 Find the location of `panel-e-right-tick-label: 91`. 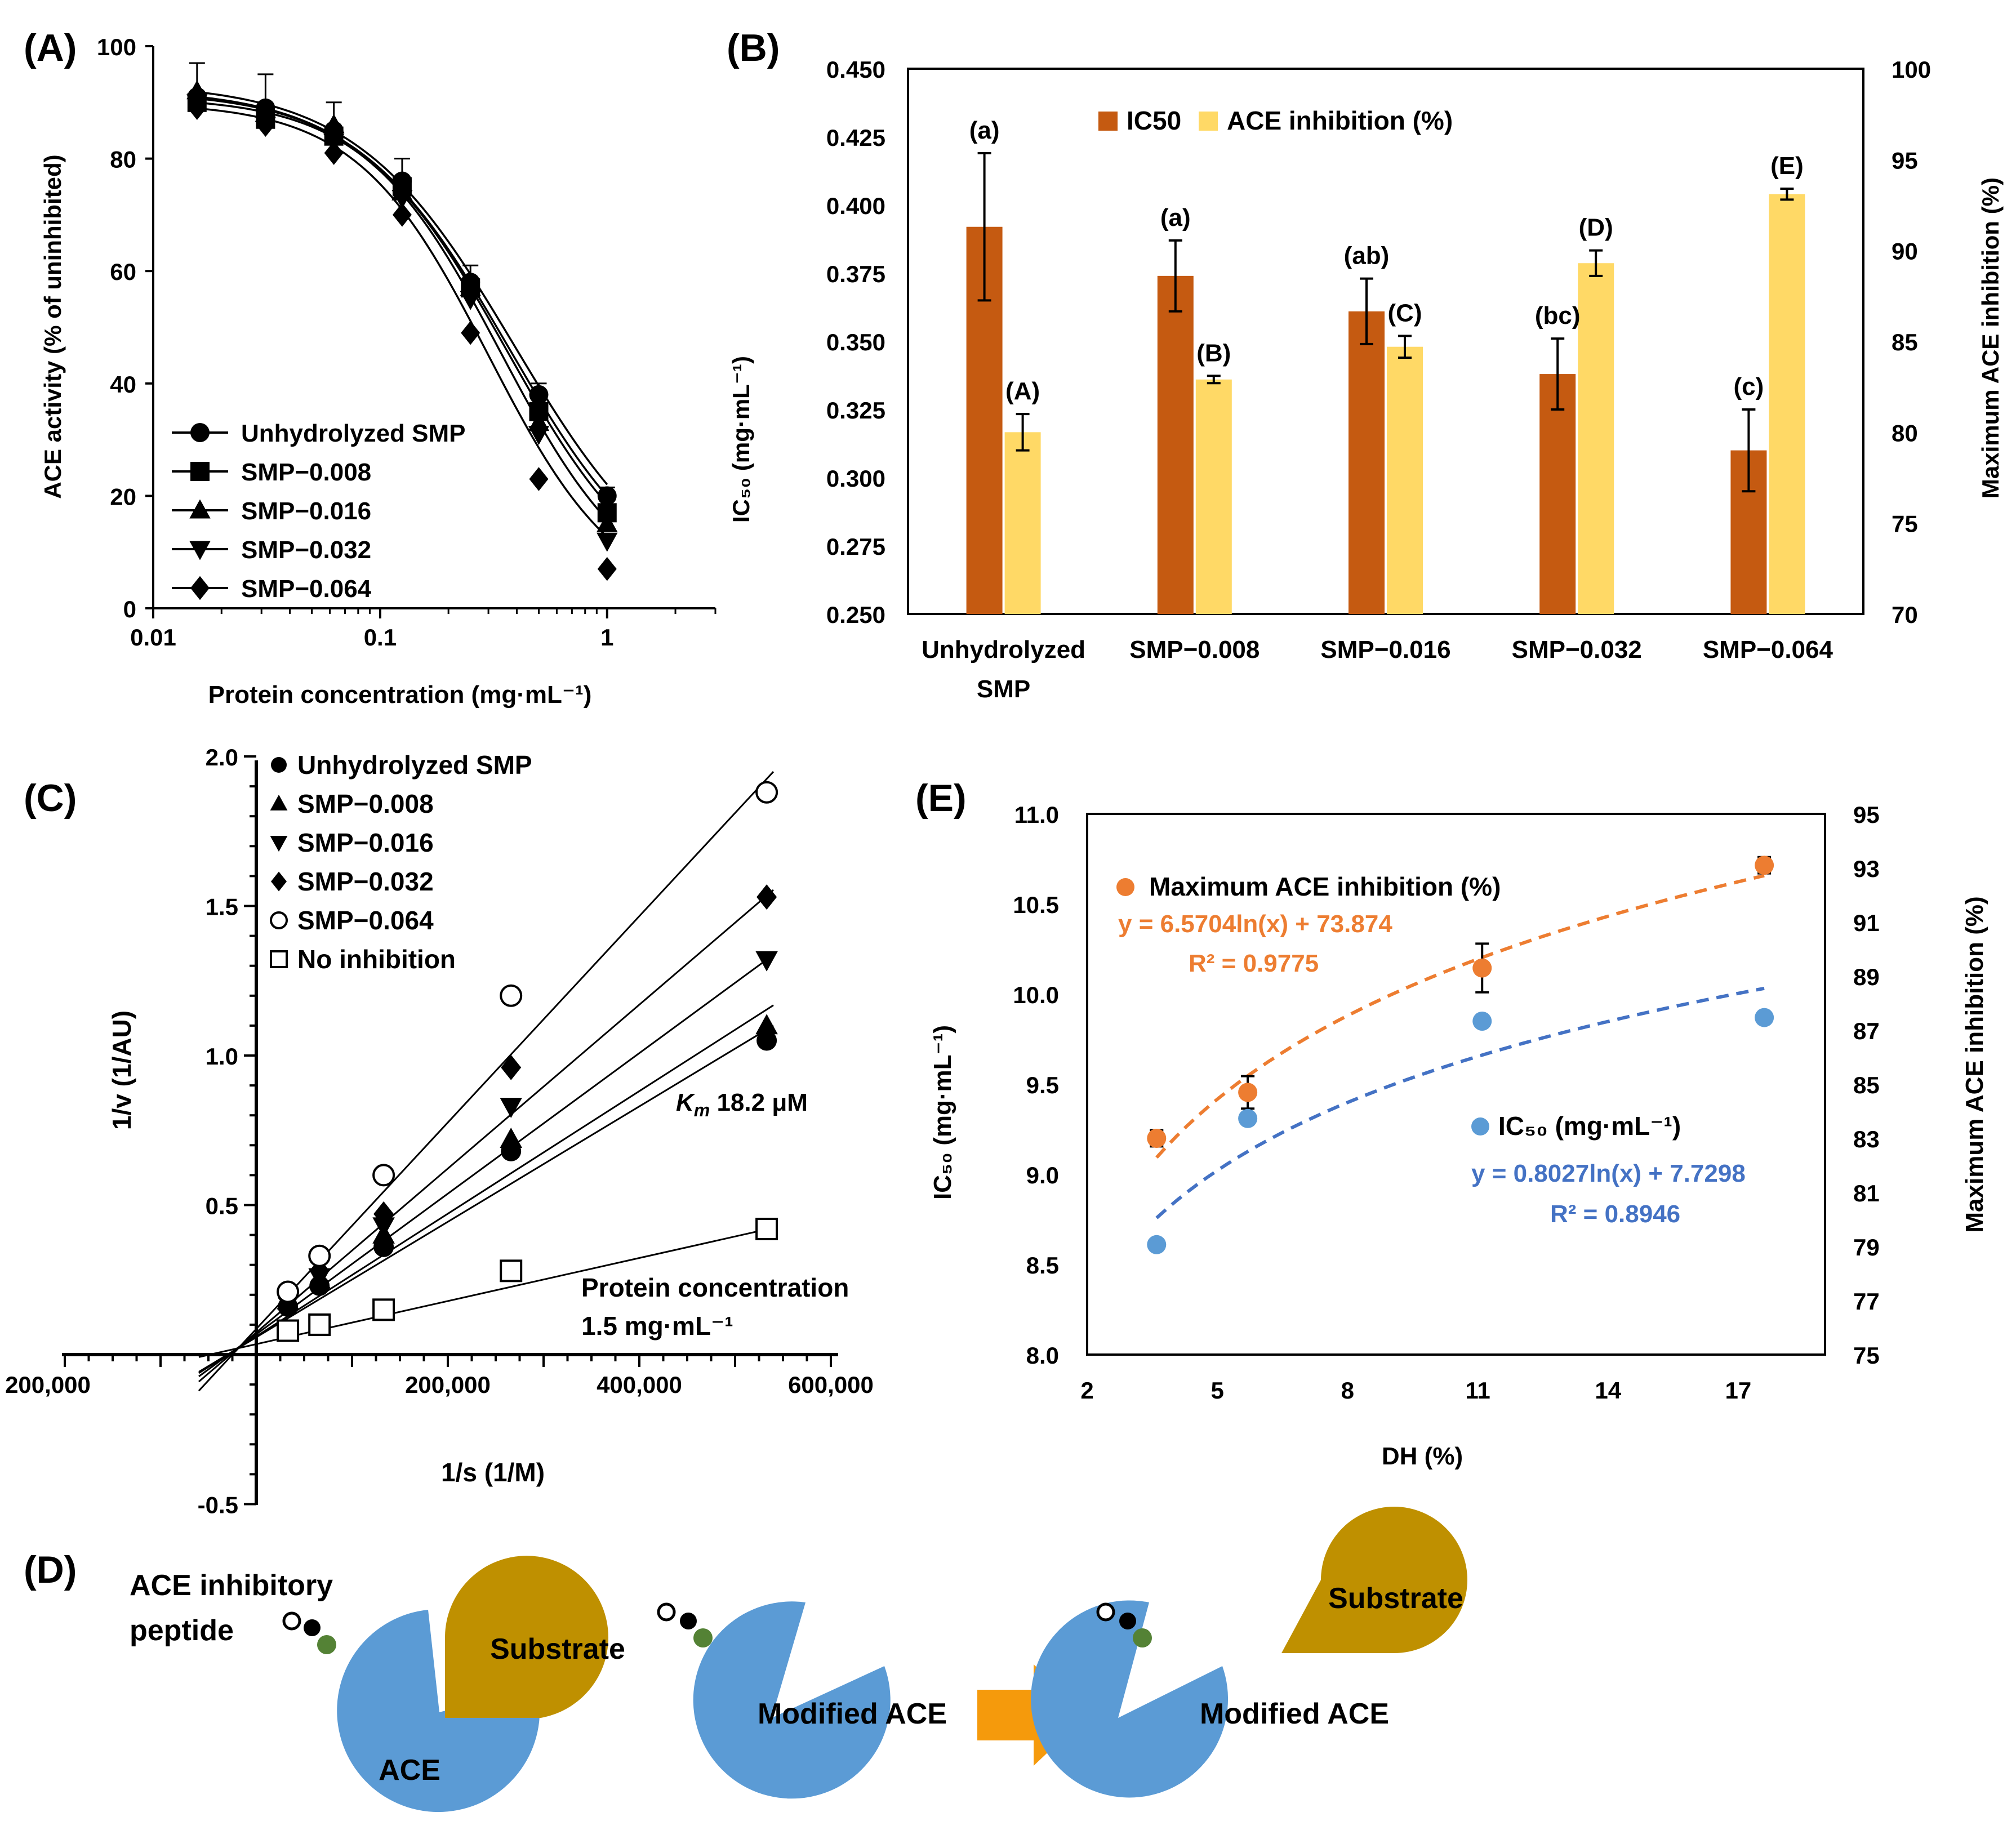

panel-e-right-tick-label: 91 is located at coordinates (1867, 923).